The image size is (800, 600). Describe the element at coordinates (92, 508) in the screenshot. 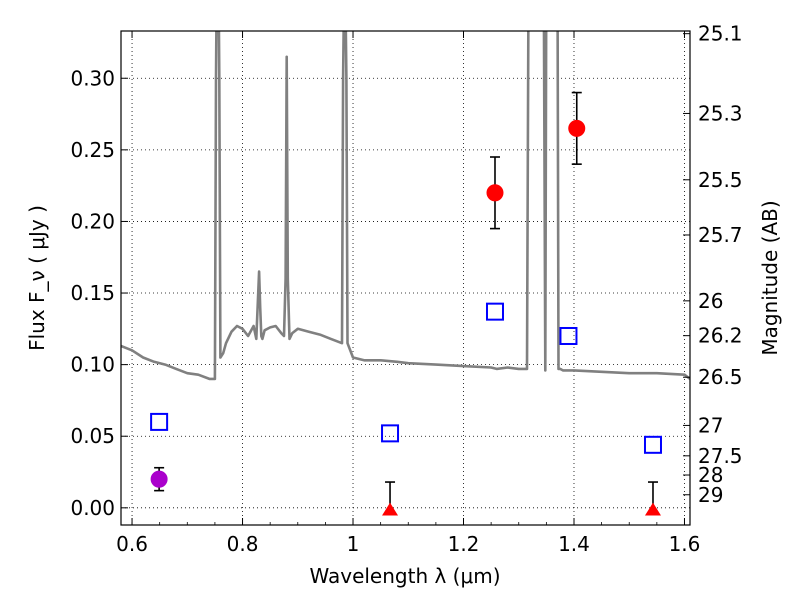

I see `y-tick-label: 0.00` at that location.